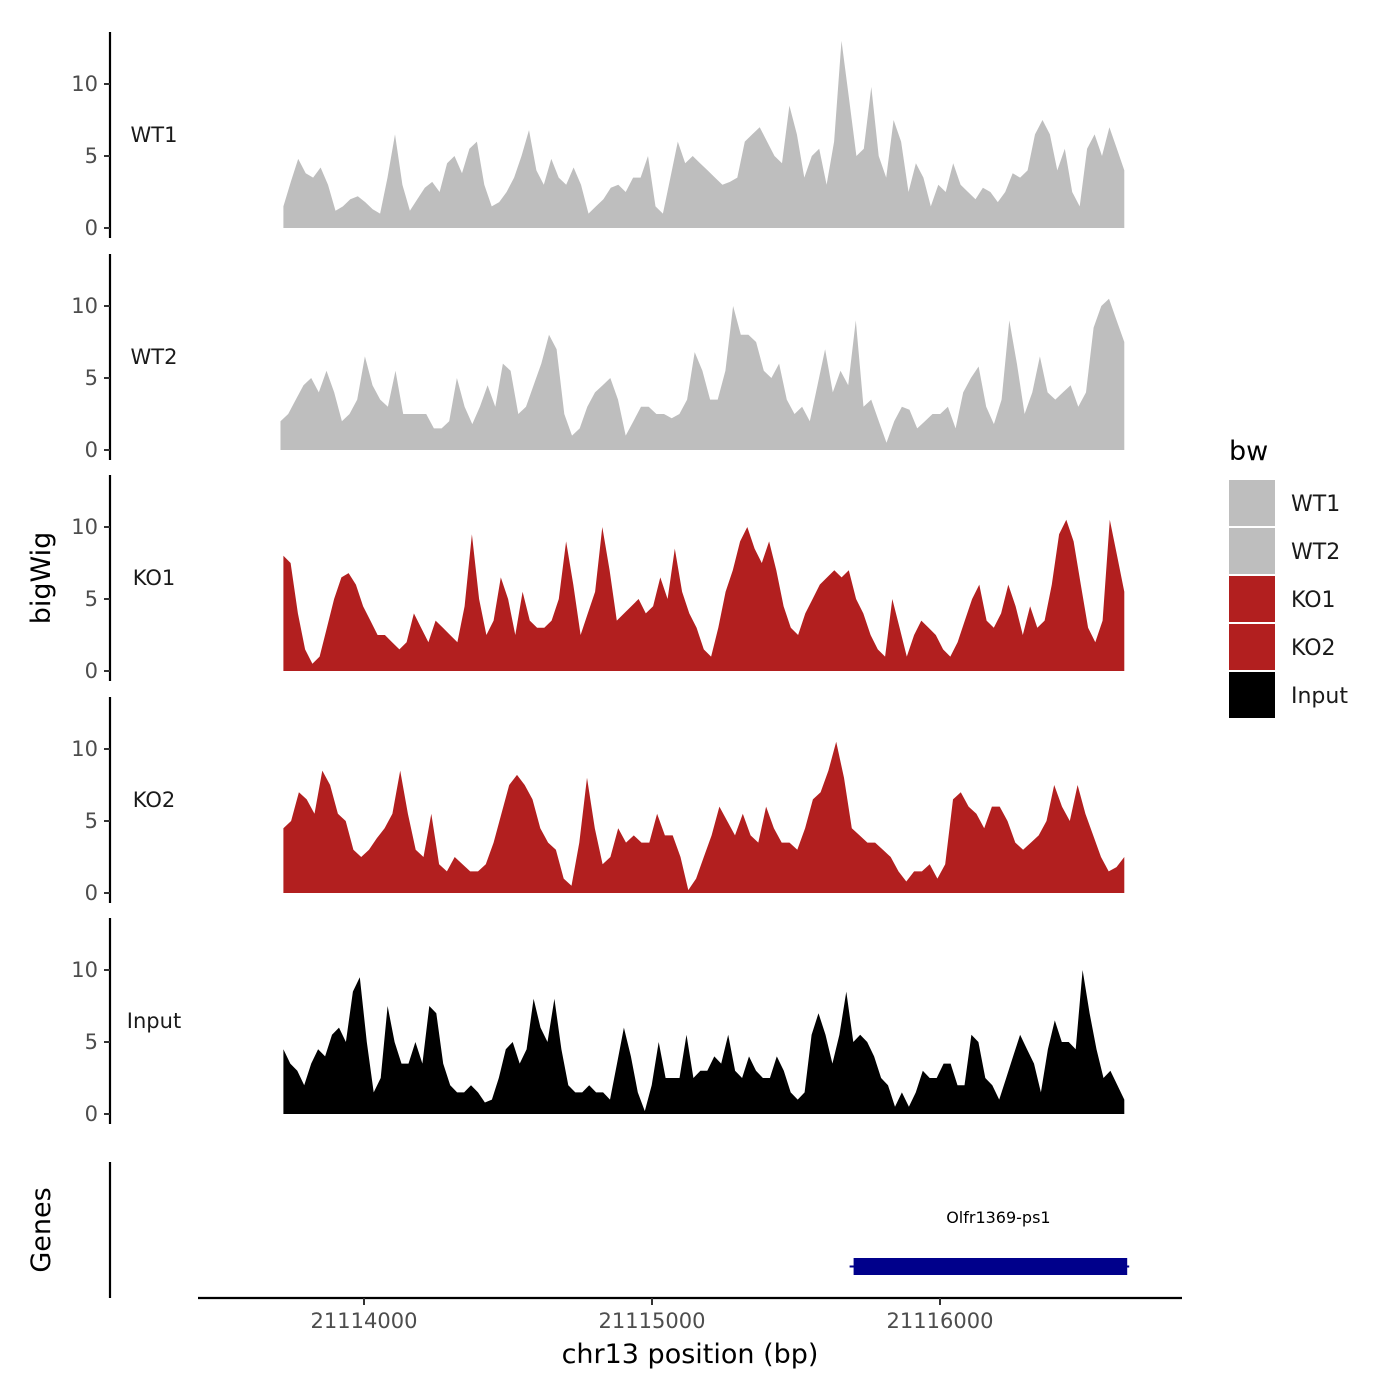  Describe the element at coordinates (998, 1217) in the screenshot. I see `gene-label: Olfr1369-ps1` at that location.